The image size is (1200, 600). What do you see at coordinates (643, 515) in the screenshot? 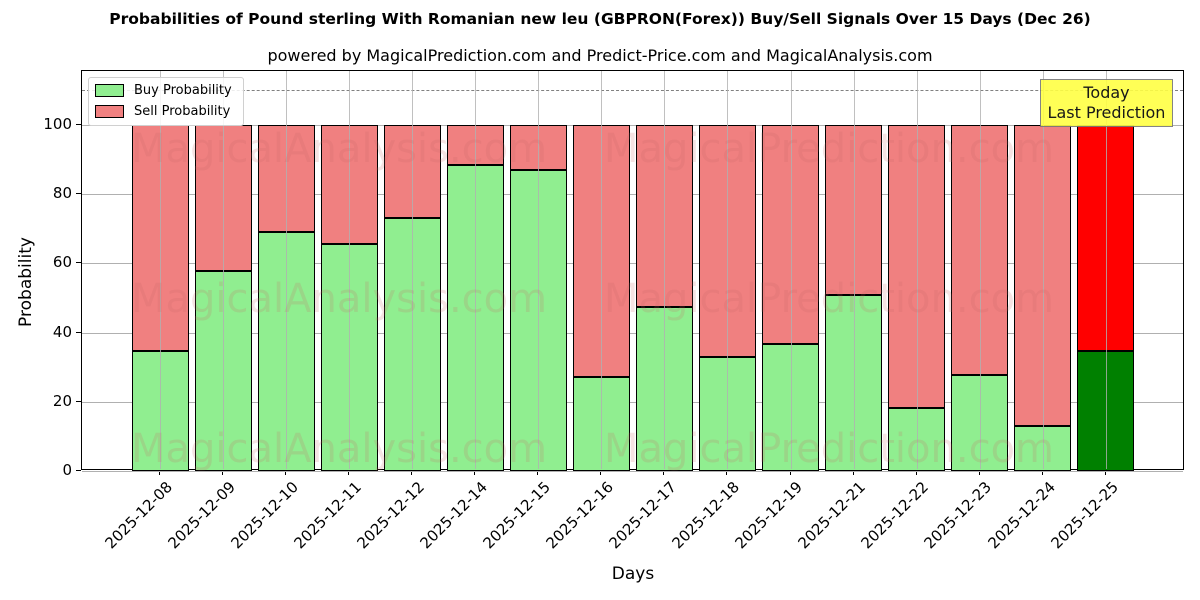
I see `x-tick-label: 2025-12-17` at bounding box center [643, 515].